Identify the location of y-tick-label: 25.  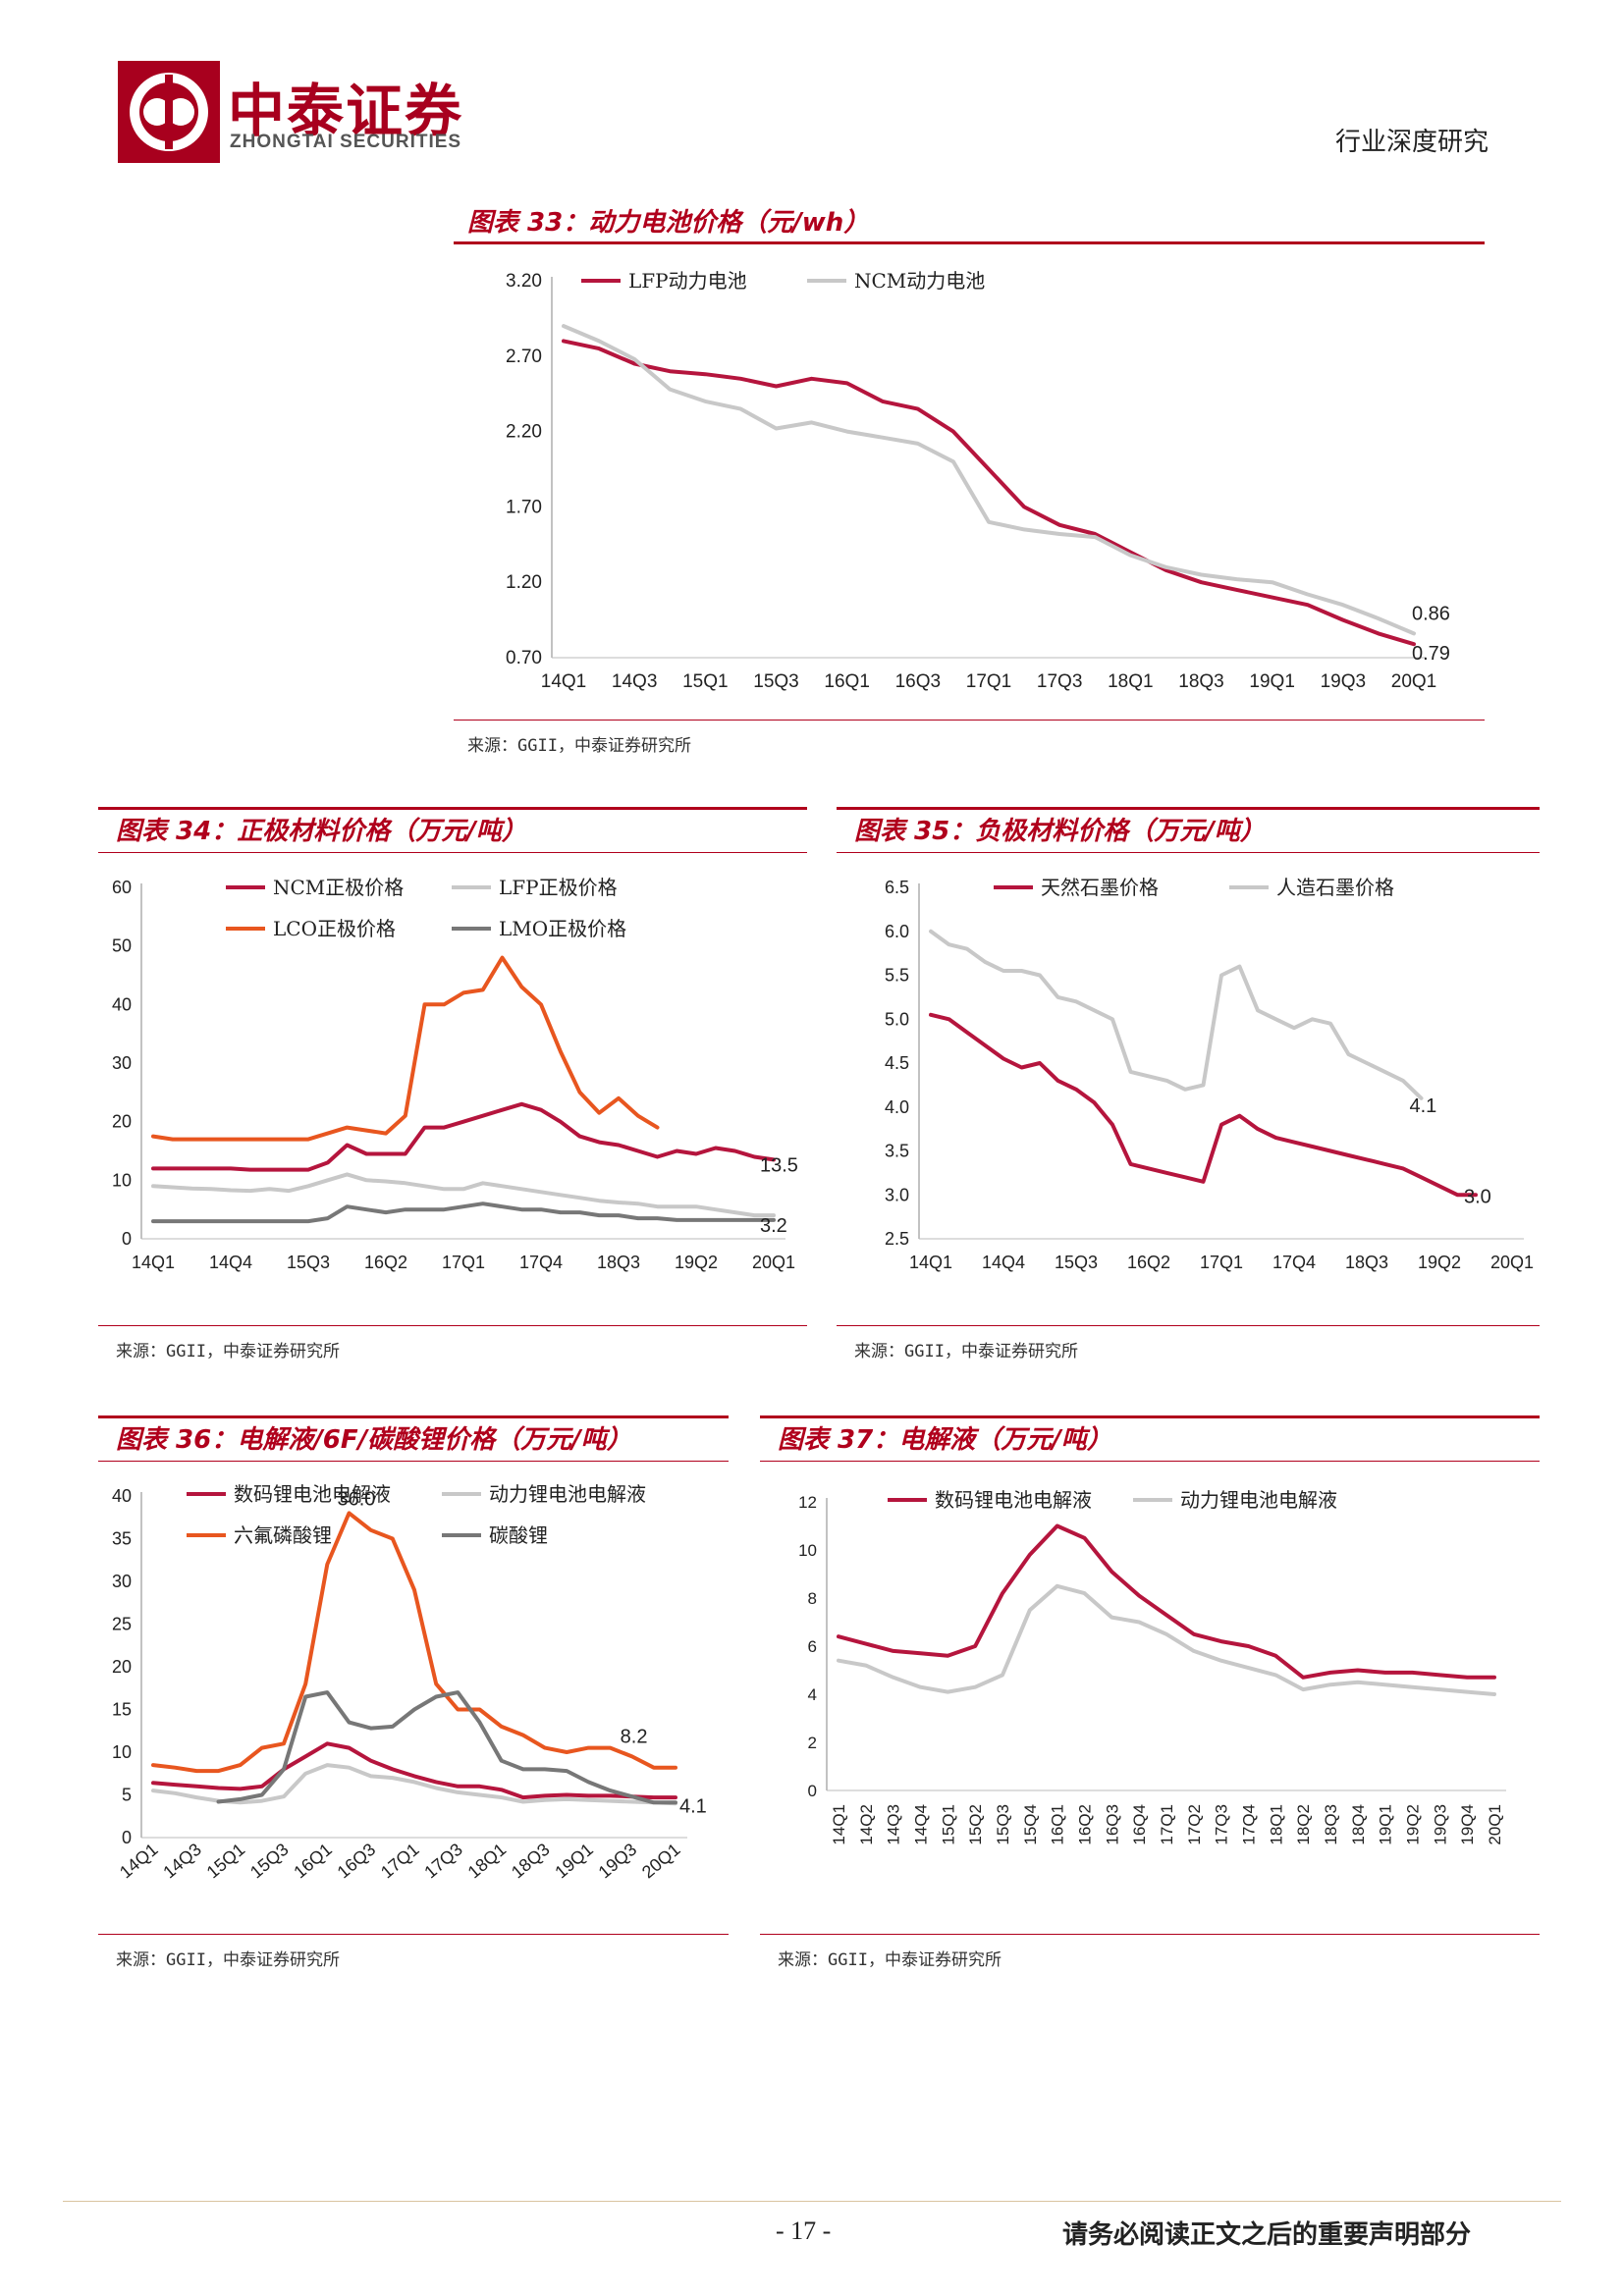
(122, 1624).